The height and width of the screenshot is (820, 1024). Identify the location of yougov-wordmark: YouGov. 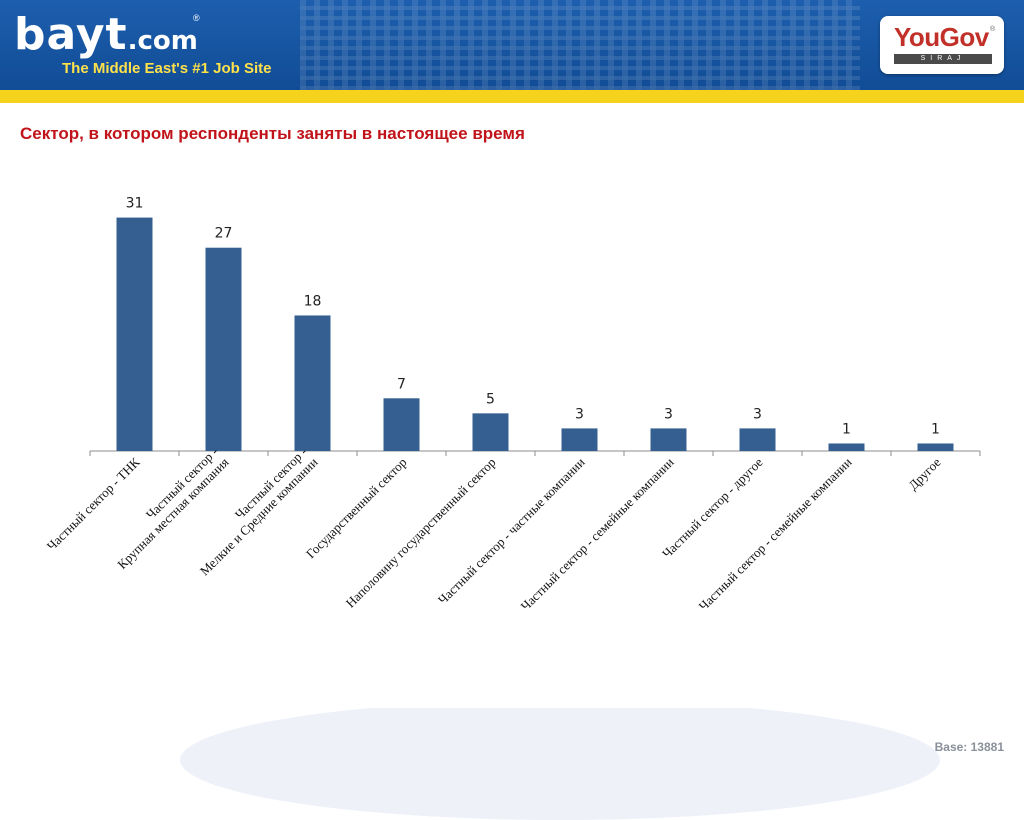
(941, 37).